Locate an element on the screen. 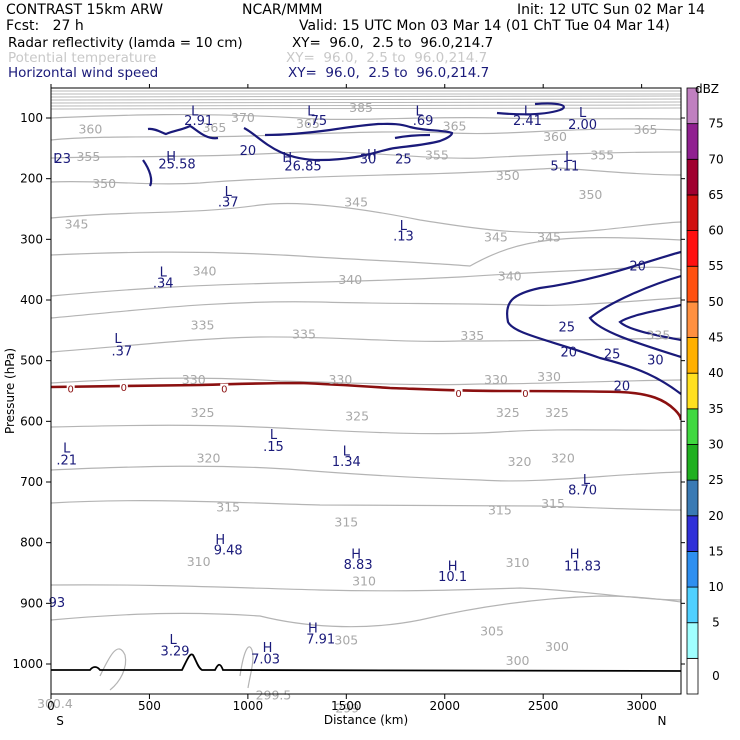  wind-label: 9.48 is located at coordinates (228, 550).